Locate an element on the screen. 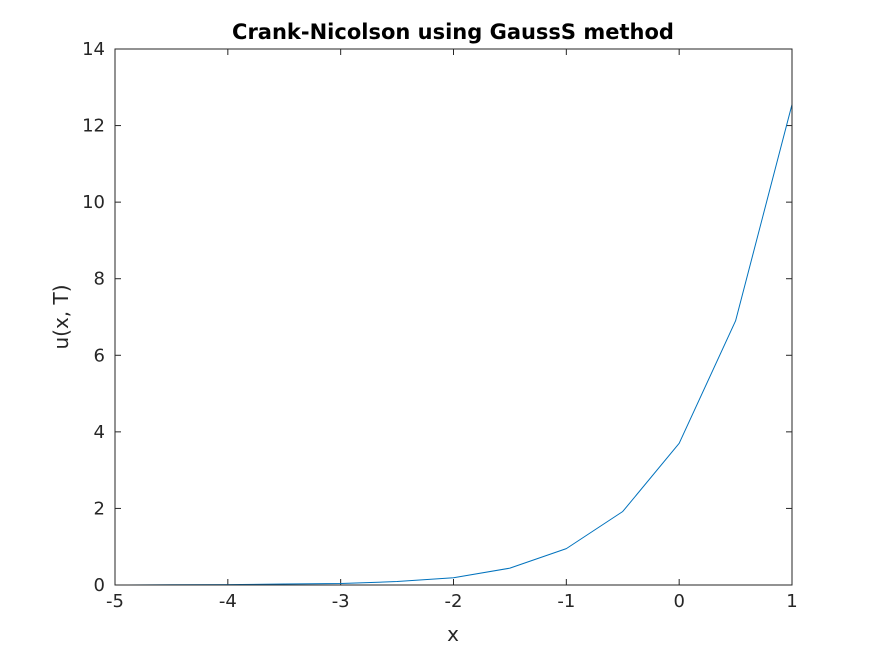 This screenshot has width=875, height=656. y-tick-label: 12 is located at coordinates (93, 126).